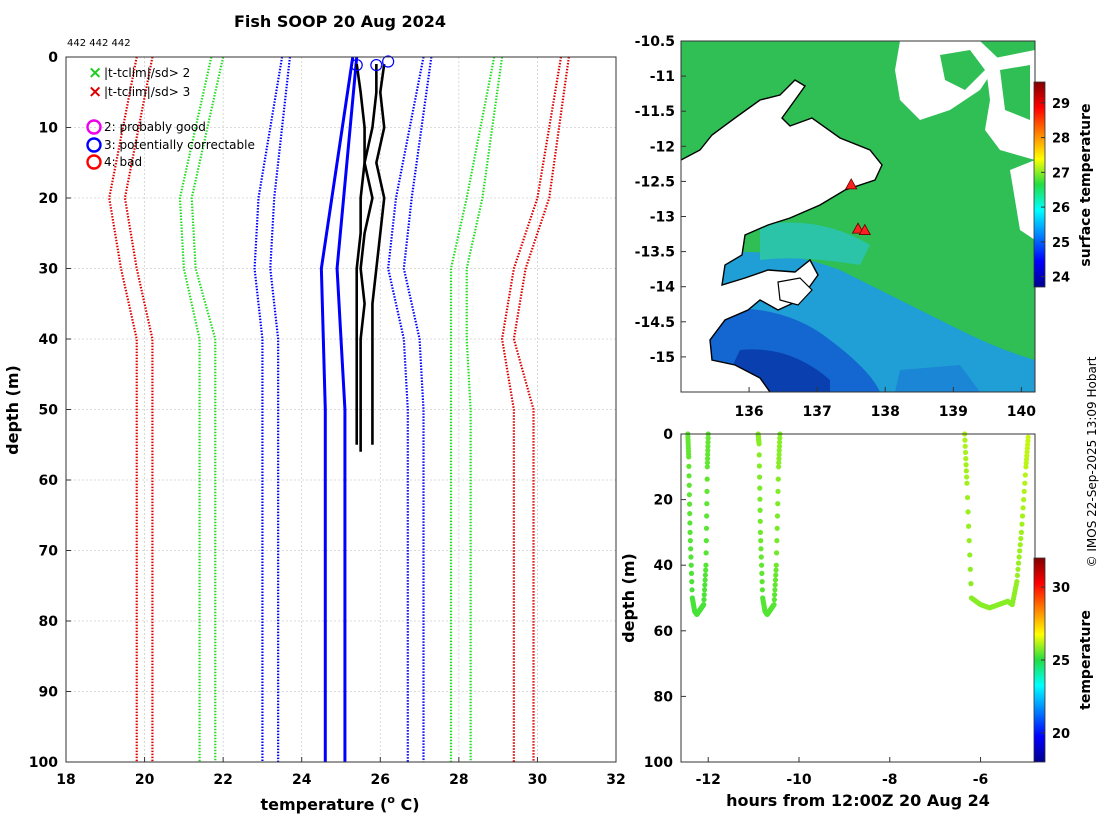 The width and height of the screenshot is (1100, 820). Describe the element at coordinates (49, 481) in the screenshot. I see `profile-ytick-label: 60` at that location.